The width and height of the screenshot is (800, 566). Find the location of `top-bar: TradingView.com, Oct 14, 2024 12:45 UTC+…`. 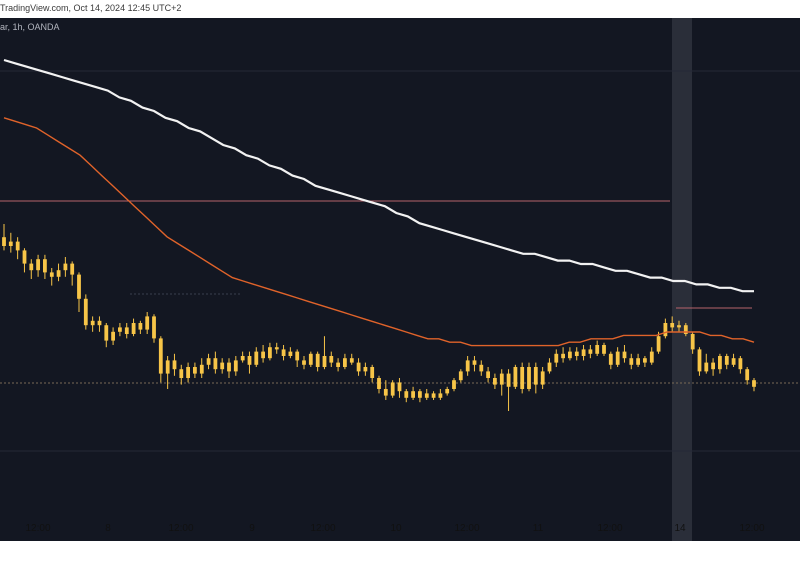

top-bar: TradingView.com, Oct 14, 2024 12:45 UTC+… is located at coordinates (400, 9).